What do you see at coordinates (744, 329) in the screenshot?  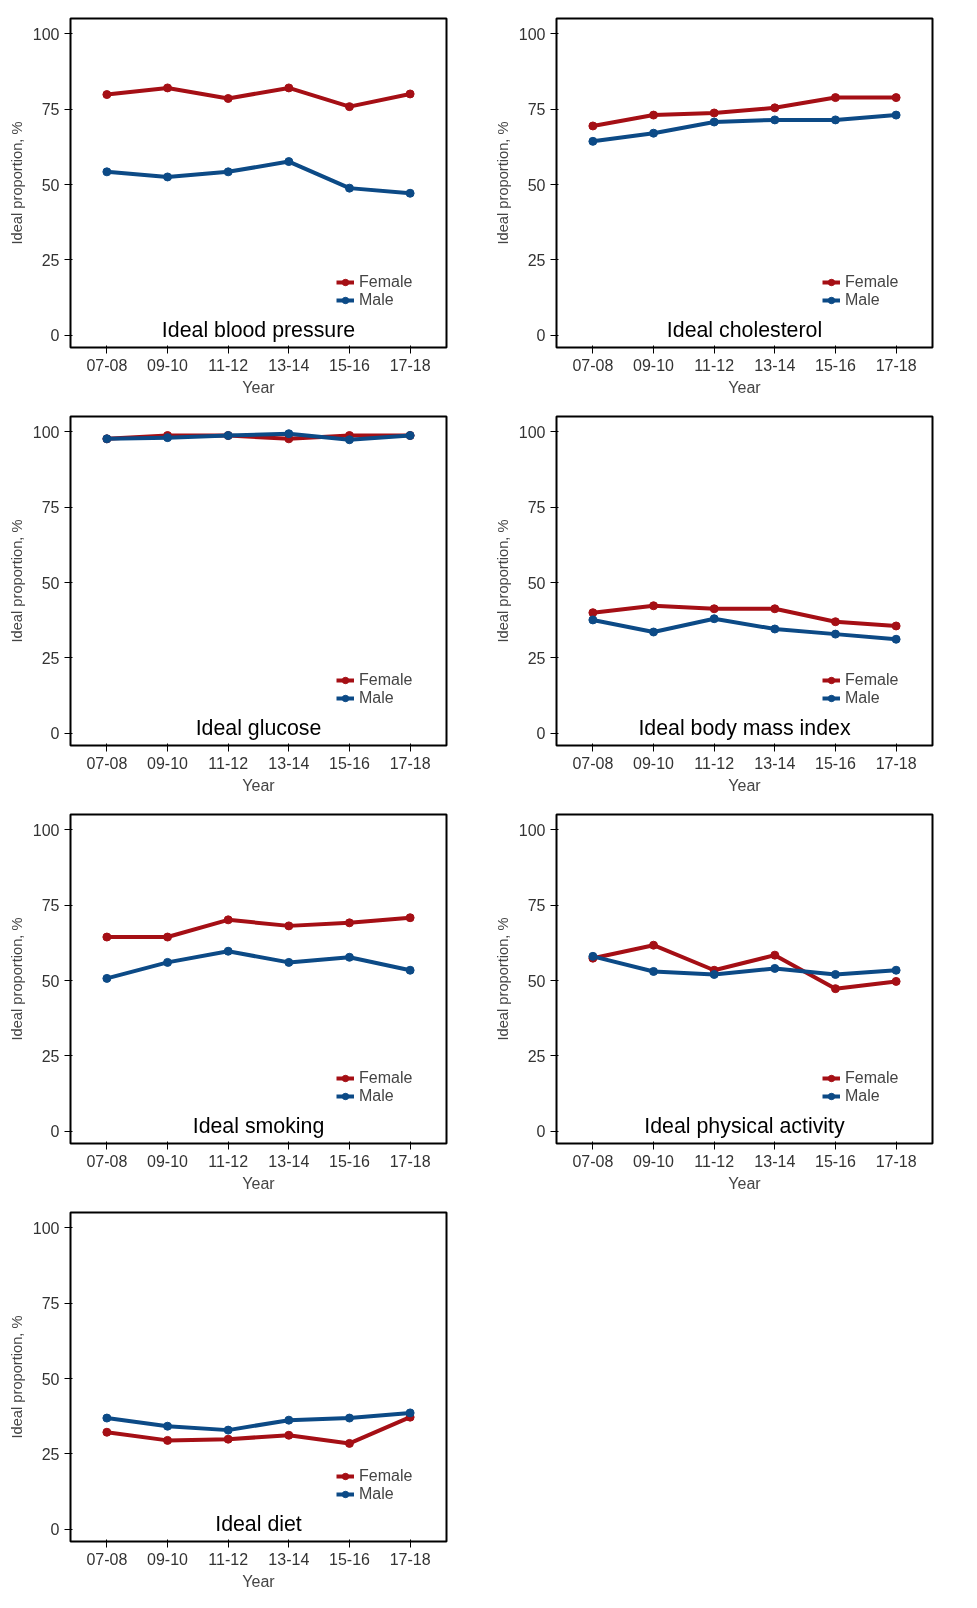 I see `text: Ideal cholesterol` at bounding box center [744, 329].